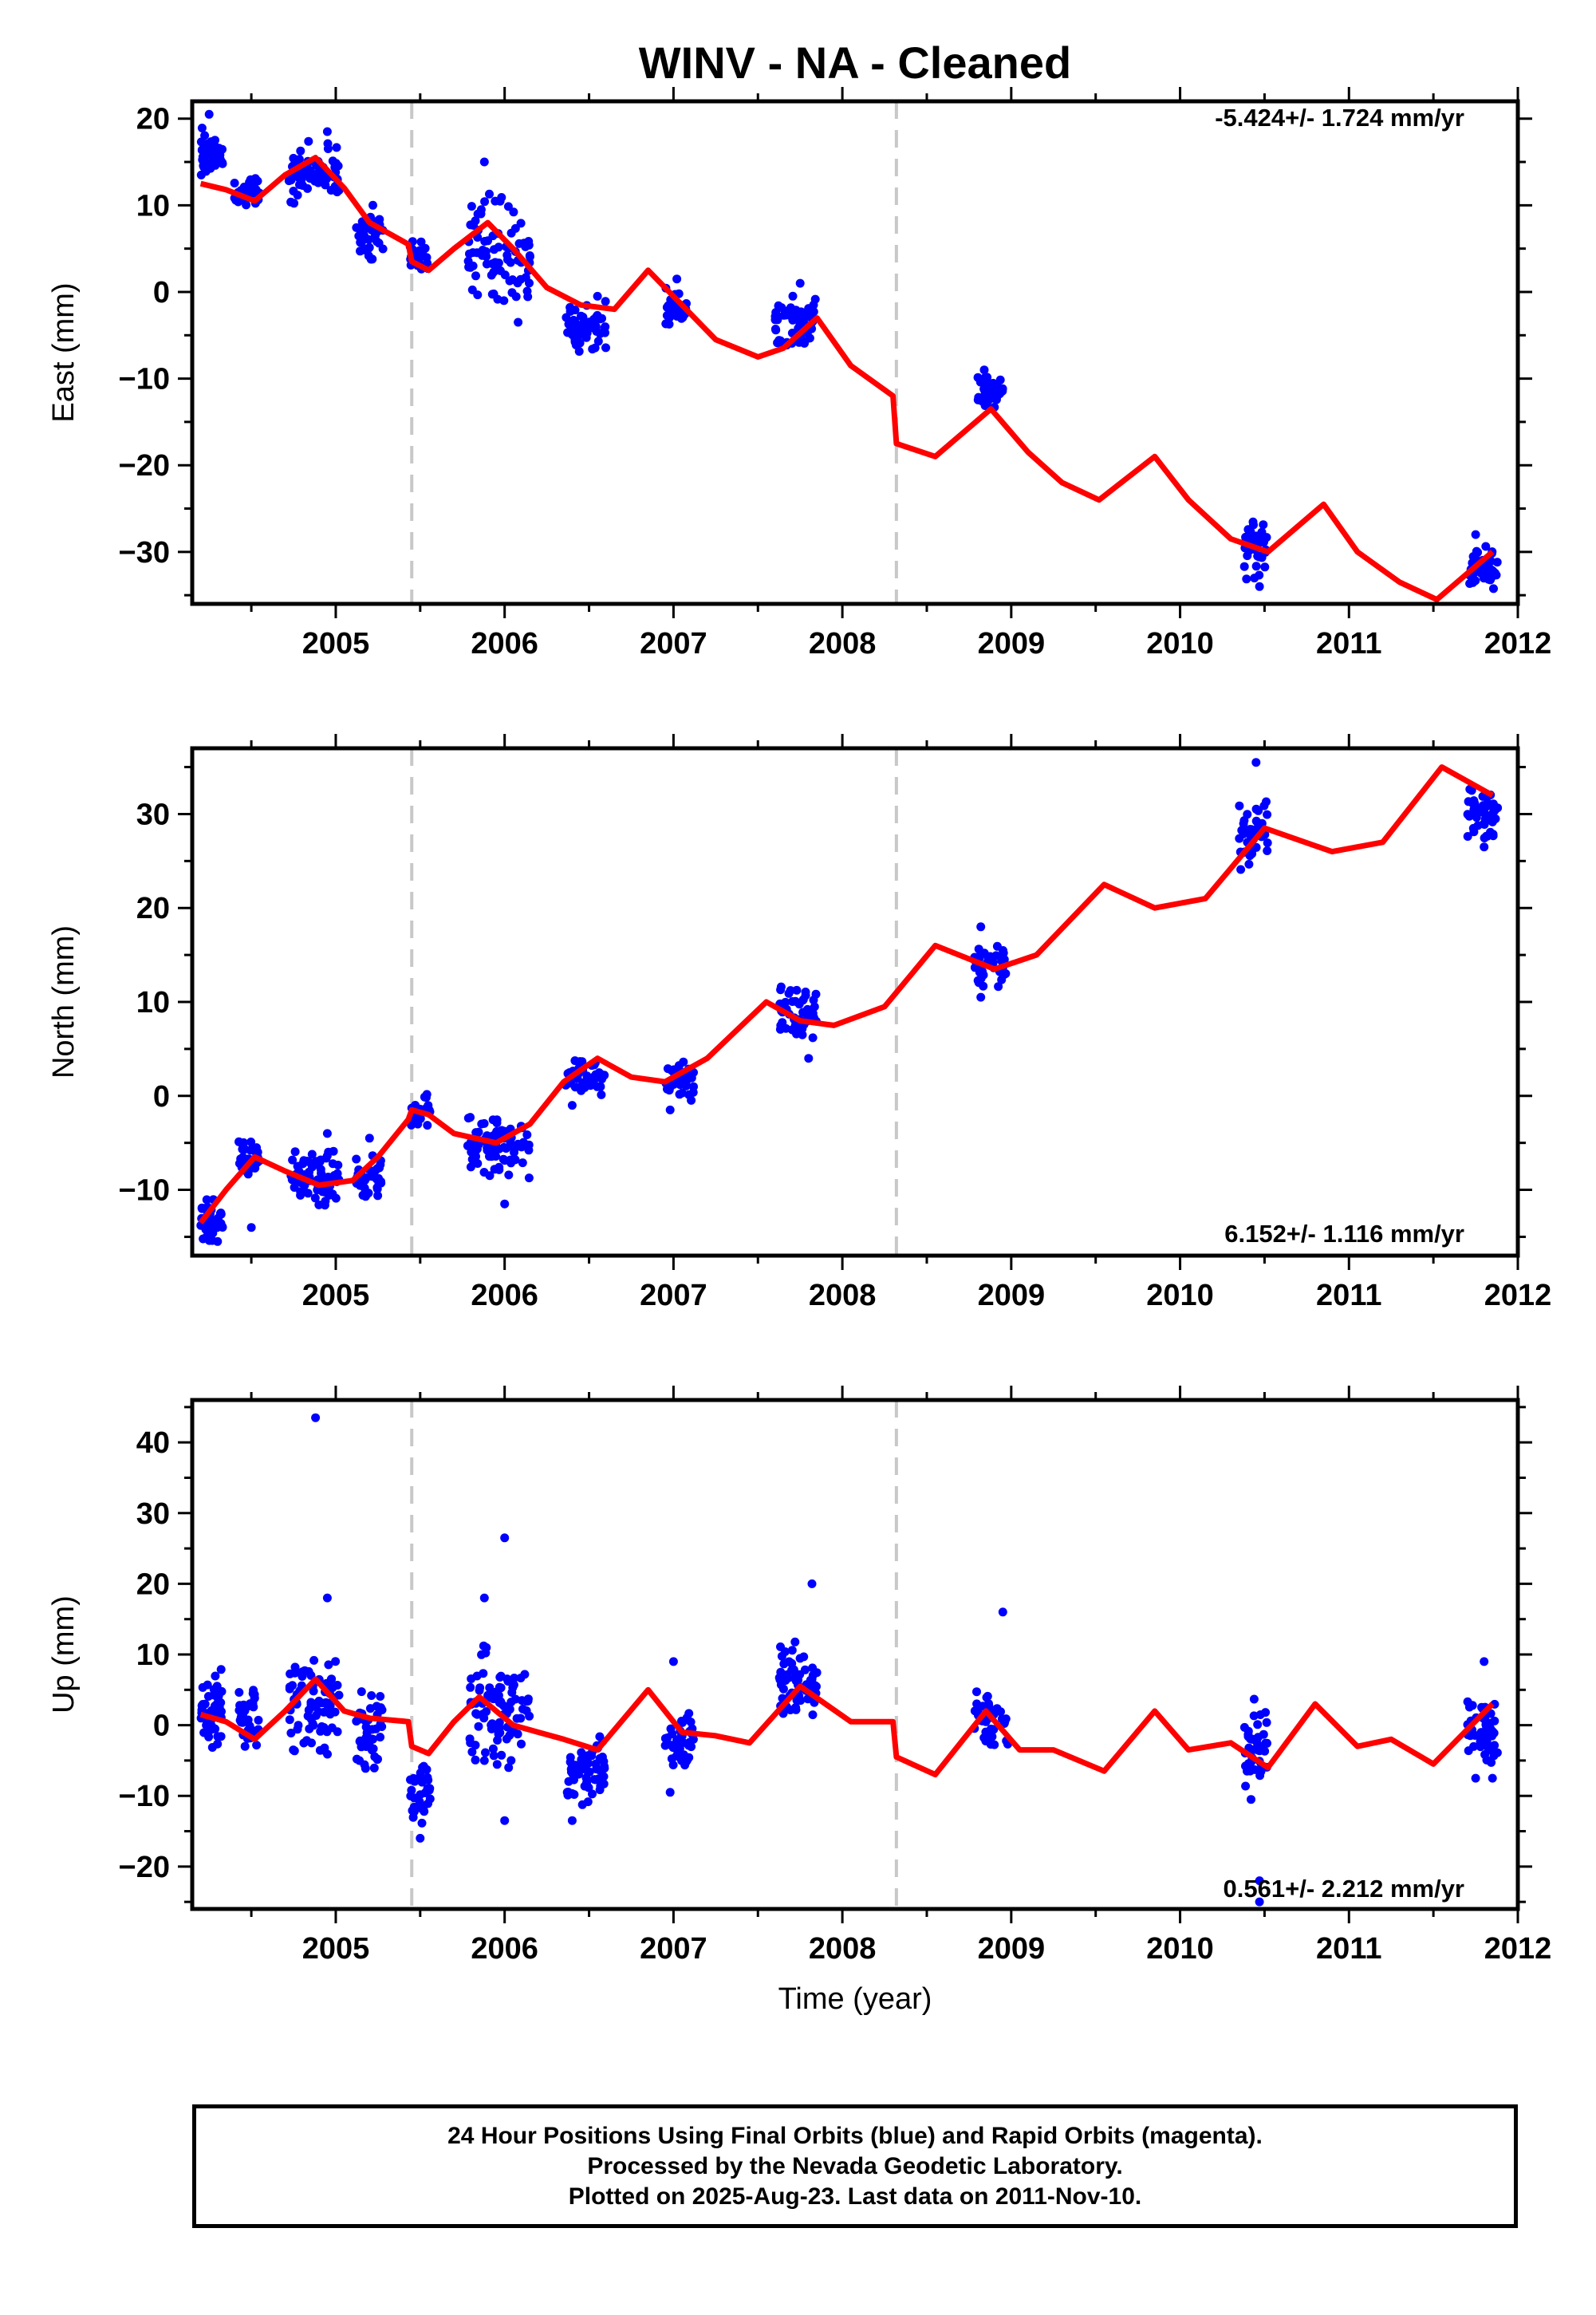 The image size is (1596, 2315). I want to click on x-tick-label: 2008, so click(843, 644).